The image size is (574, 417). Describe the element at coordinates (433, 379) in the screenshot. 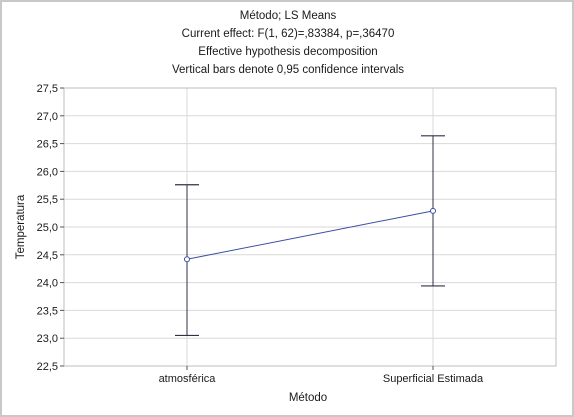

I see `x-tick-label: Superficial Estimada` at that location.